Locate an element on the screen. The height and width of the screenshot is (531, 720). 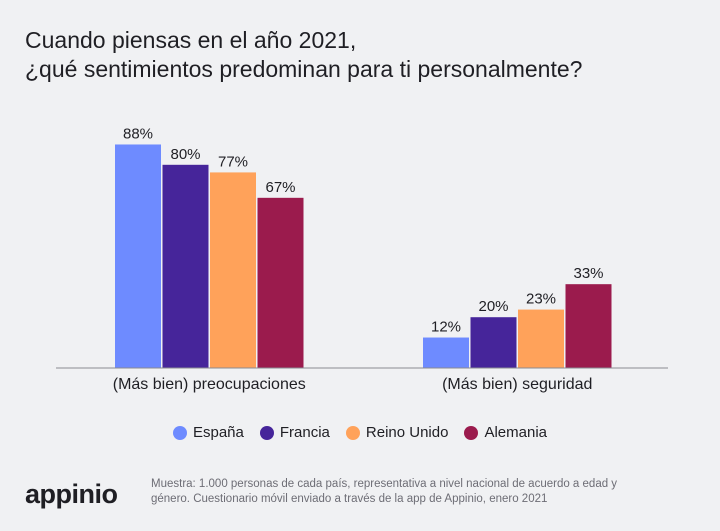
legend-label-francia: Francia is located at coordinates (304, 432).